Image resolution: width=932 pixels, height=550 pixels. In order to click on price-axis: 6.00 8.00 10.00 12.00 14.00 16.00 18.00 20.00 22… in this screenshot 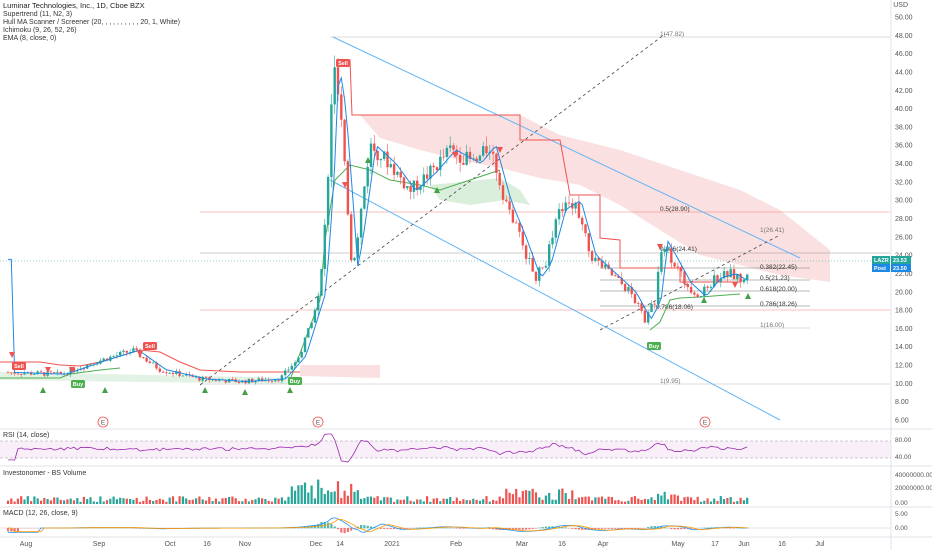, I will do `click(904, 220)`.